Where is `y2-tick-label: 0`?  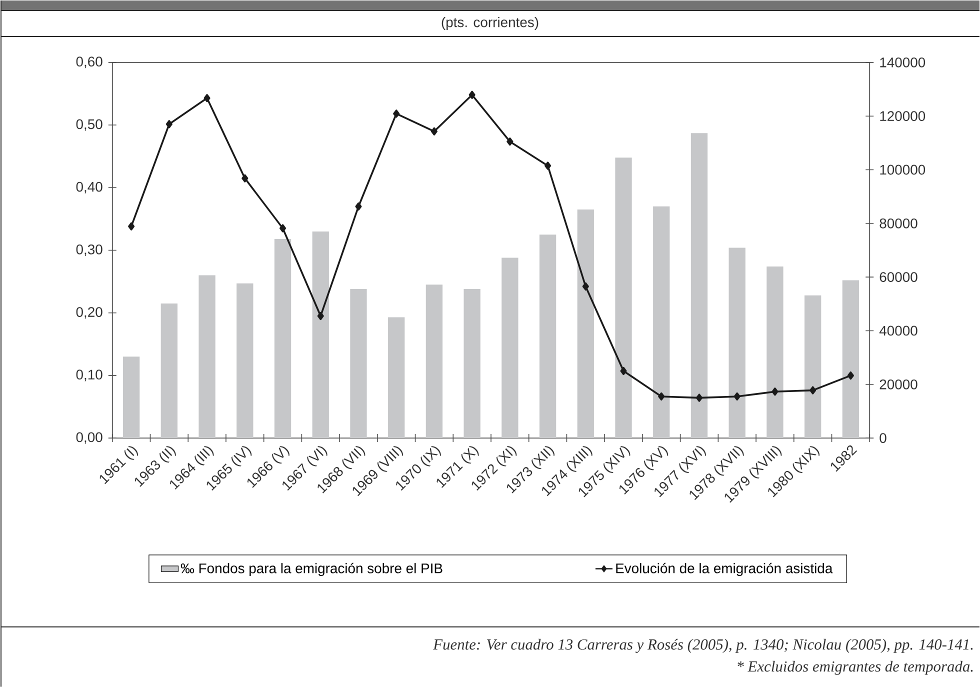 y2-tick-label: 0 is located at coordinates (883, 437).